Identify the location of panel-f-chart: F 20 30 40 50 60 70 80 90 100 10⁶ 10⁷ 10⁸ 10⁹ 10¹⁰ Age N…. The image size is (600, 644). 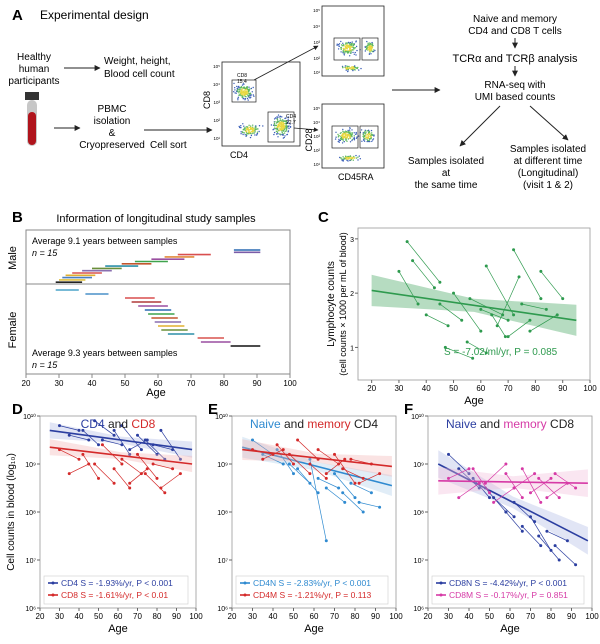
(501, 518).